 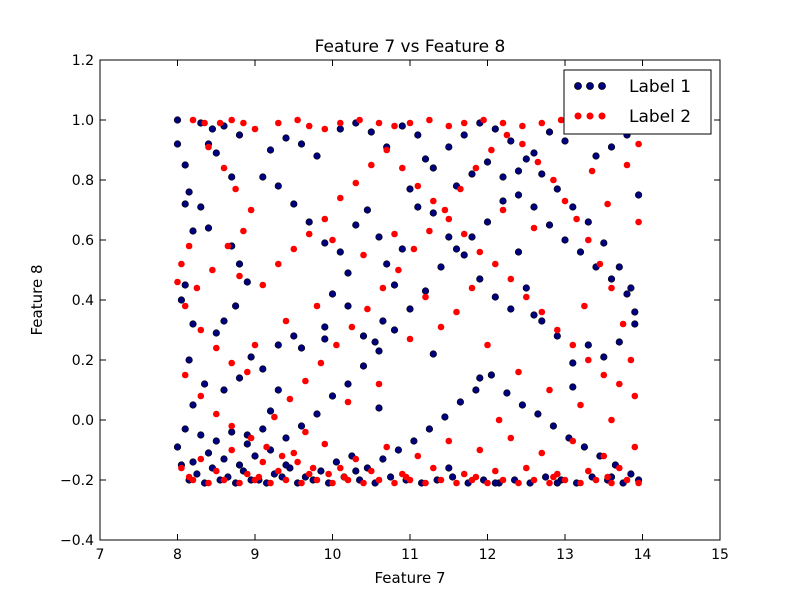 What do you see at coordinates (177, 555) in the screenshot?
I see `x-tick-label: 8` at bounding box center [177, 555].